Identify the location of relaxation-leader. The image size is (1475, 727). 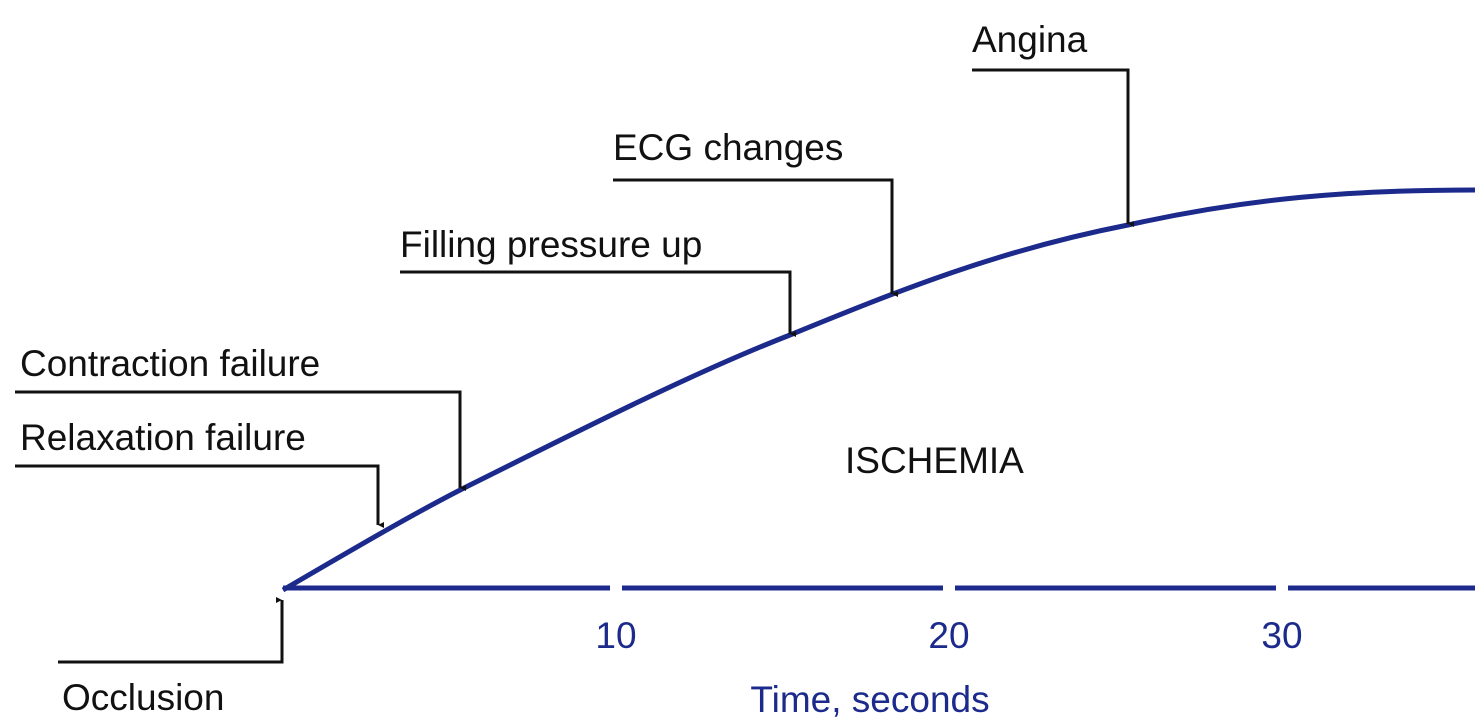
(199, 496).